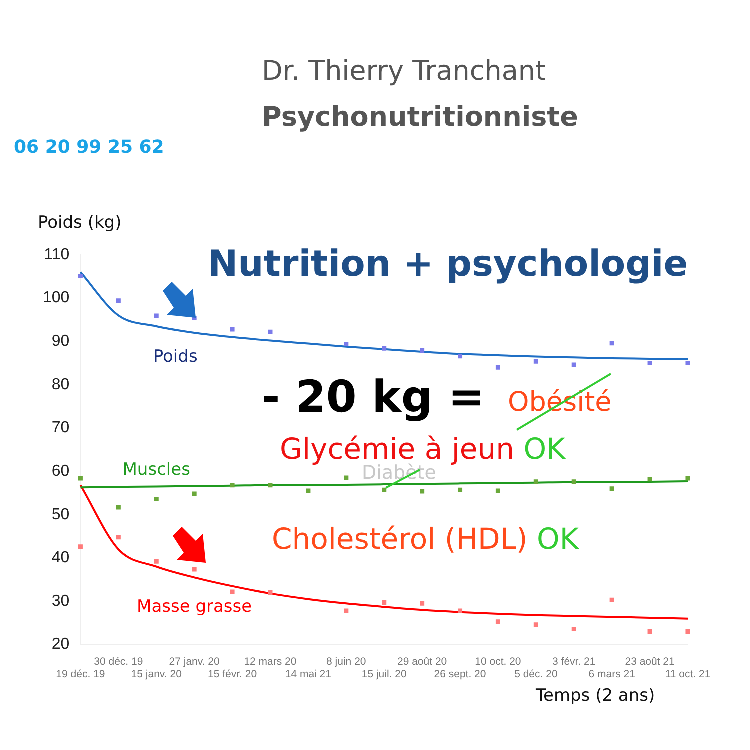 The image size is (750, 750). I want to click on series-label: Poids, so click(175, 357).